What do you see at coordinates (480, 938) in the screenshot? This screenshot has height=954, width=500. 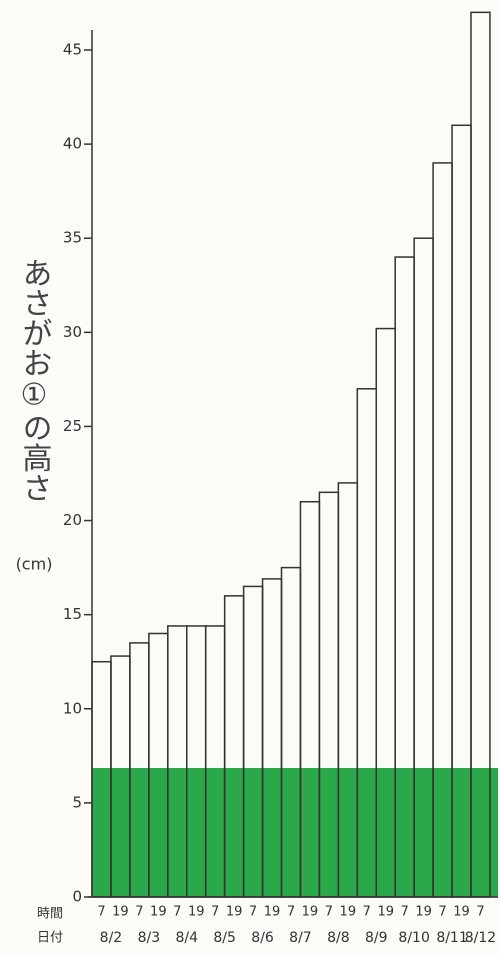 I see `date-label: 8/12` at bounding box center [480, 938].